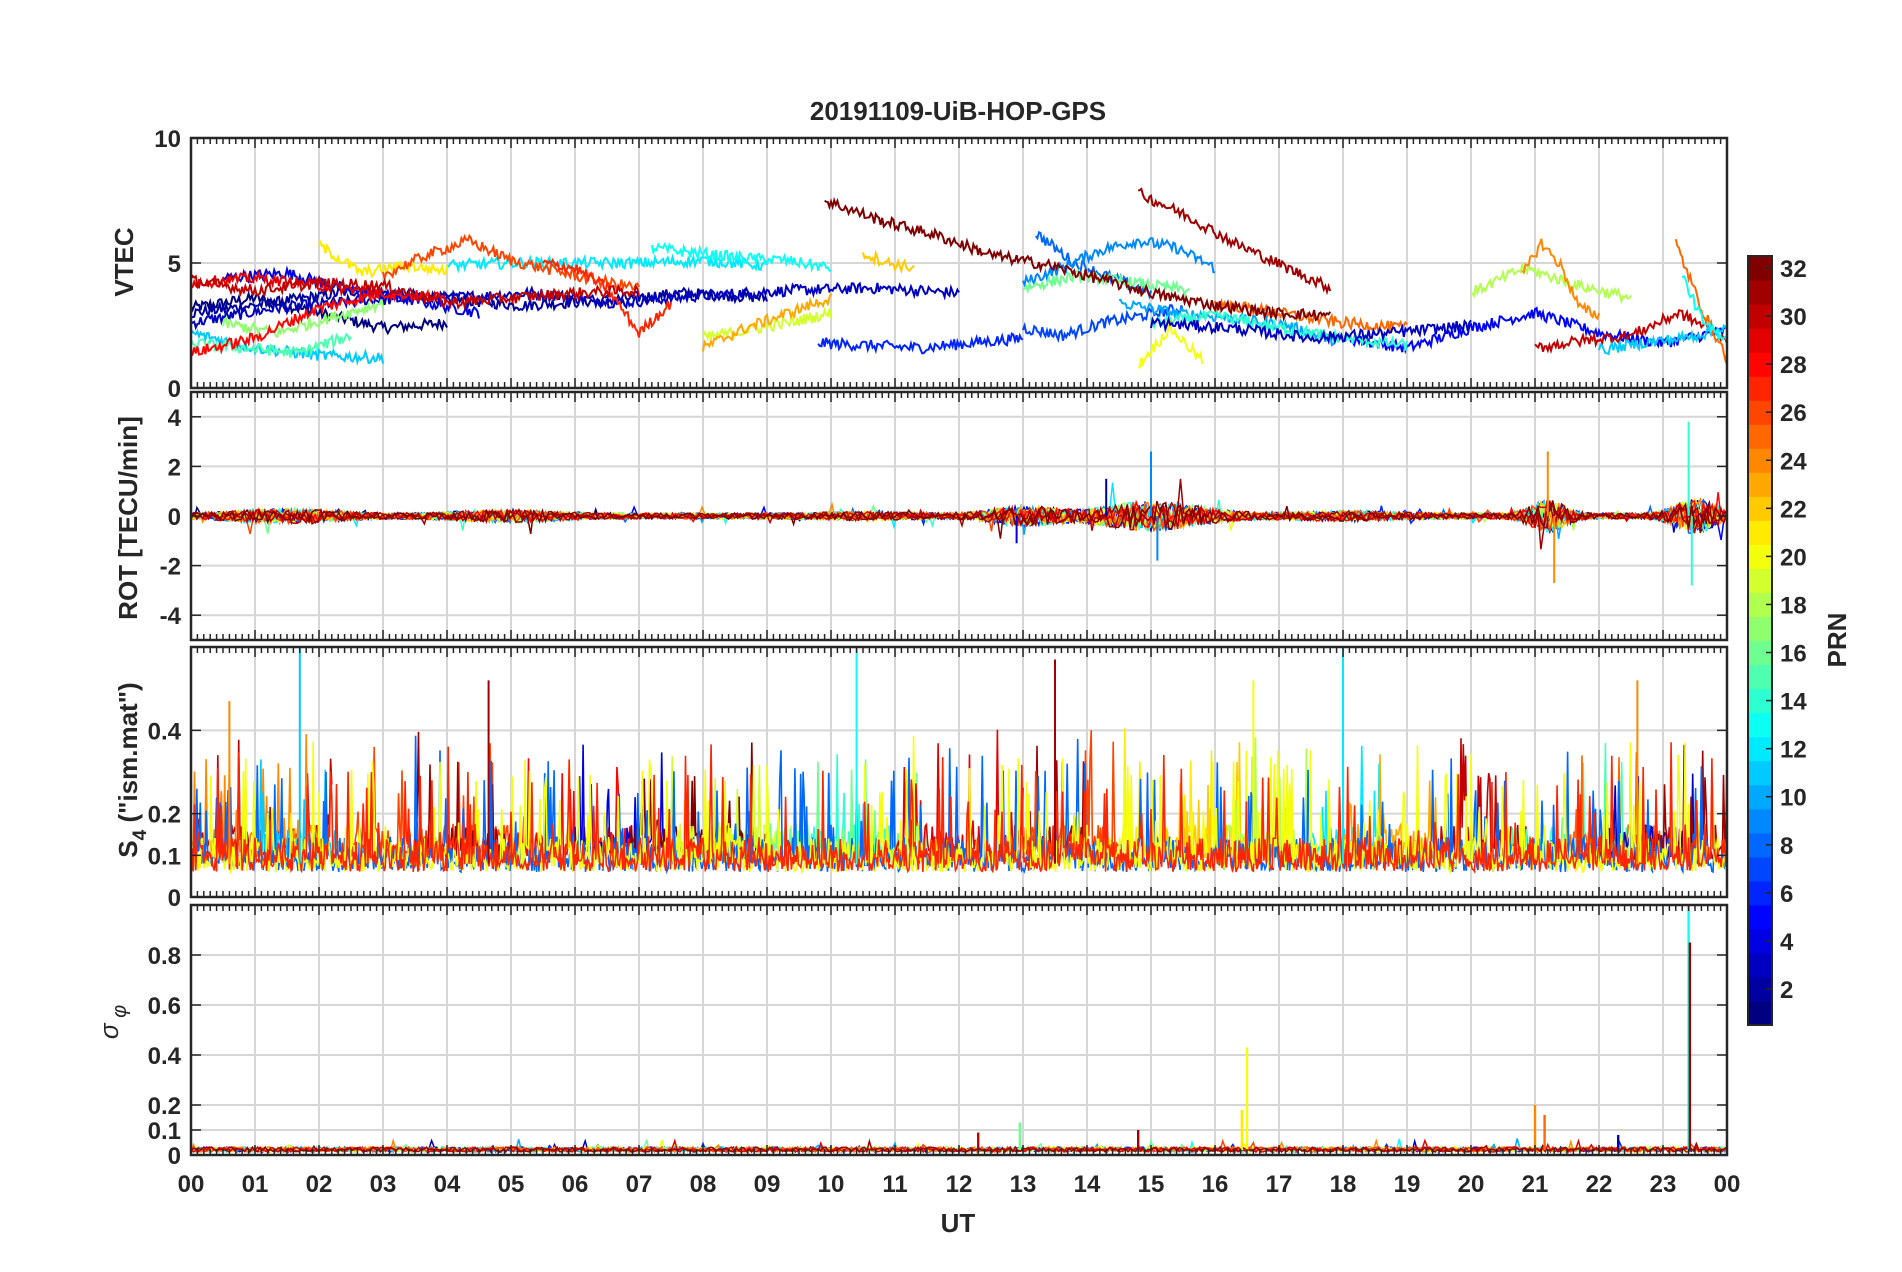 Image resolution: width=1902 pixels, height=1272 pixels. What do you see at coordinates (383, 1184) in the screenshot?
I see `x-tick-label: 03` at bounding box center [383, 1184].